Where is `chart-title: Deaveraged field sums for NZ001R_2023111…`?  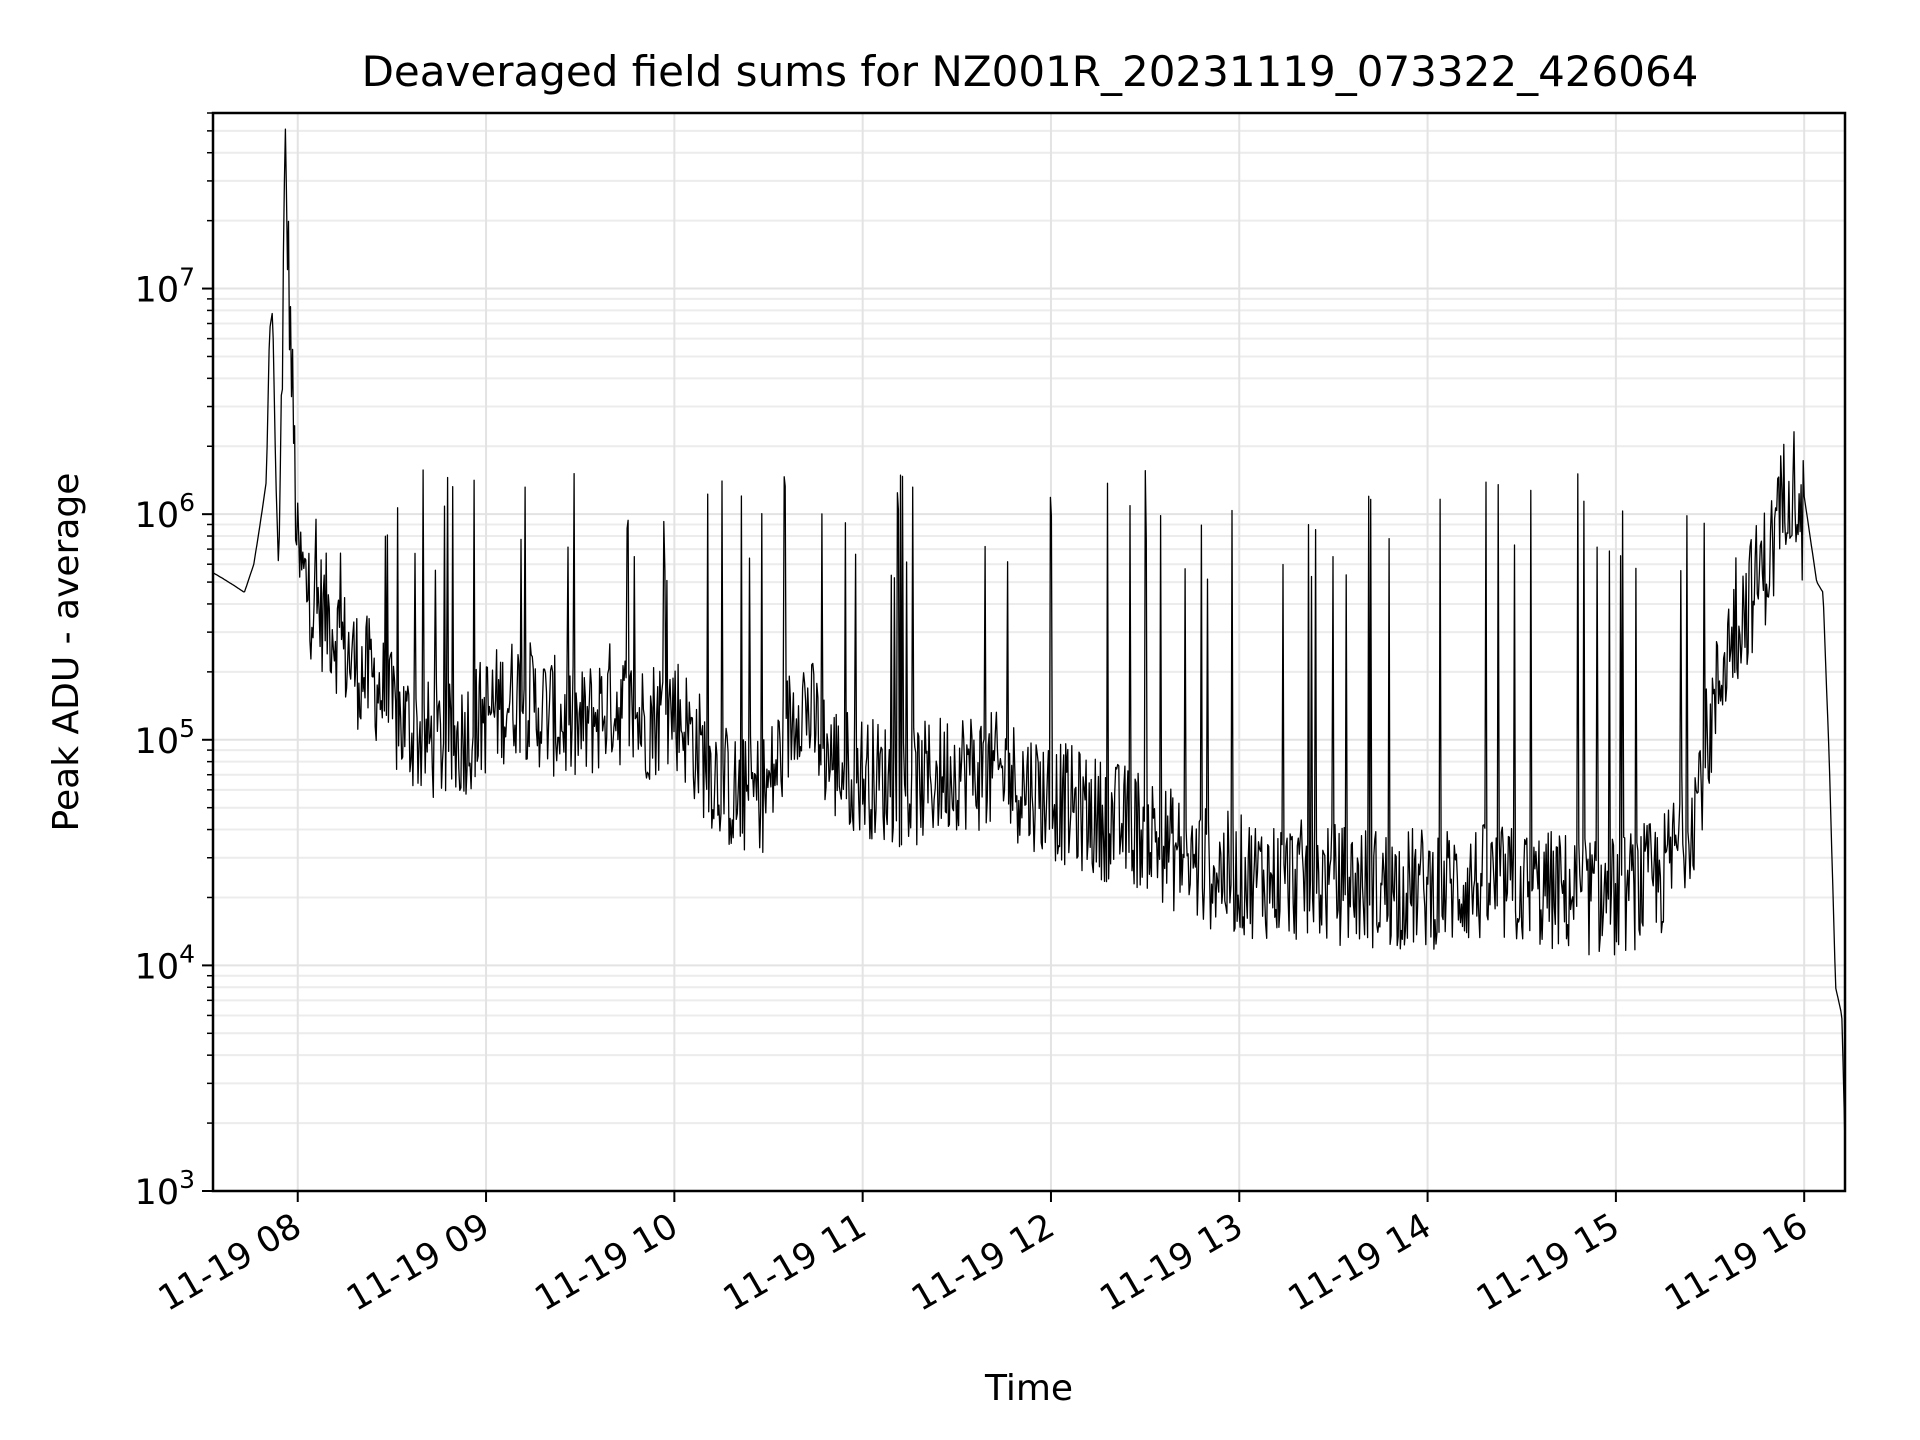
chart-title: Deaveraged field sums for NZ001R_2023111… is located at coordinates (1030, 71).